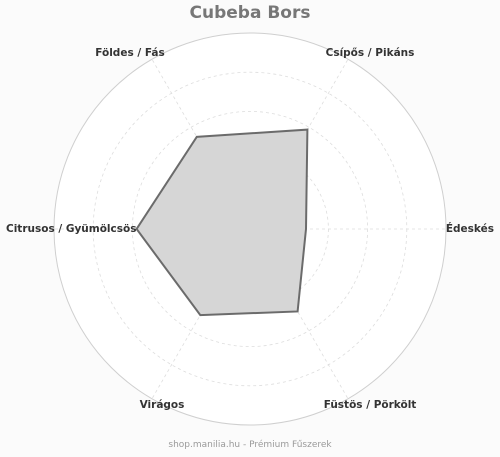  What do you see at coordinates (222, 222) in the screenshot?
I see `radar-series-area` at bounding box center [222, 222].